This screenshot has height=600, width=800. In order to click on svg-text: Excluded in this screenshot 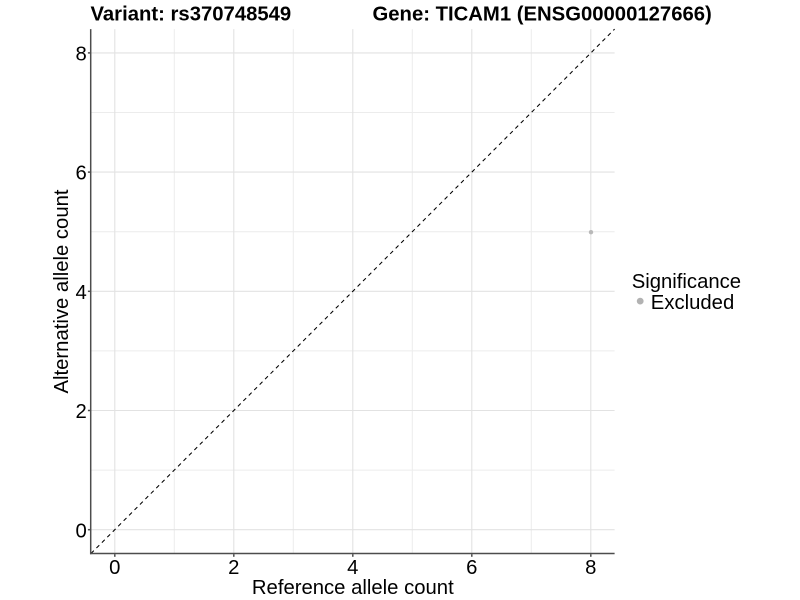, I will do `click(692, 303)`.